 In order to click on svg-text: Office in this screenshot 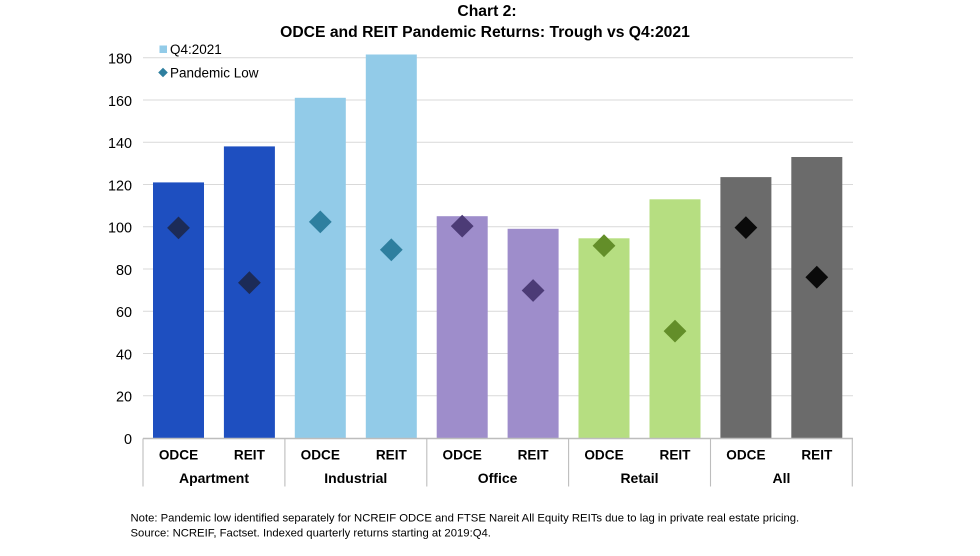, I will do `click(498, 478)`.